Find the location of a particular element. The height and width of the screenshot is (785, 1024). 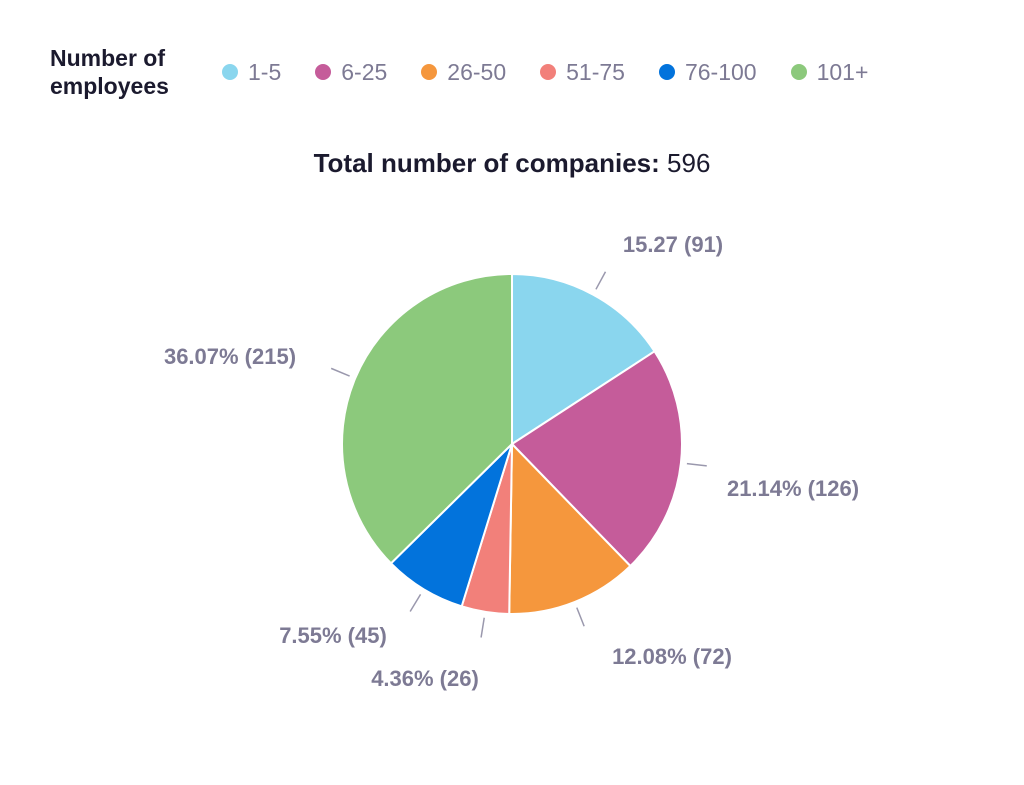

legend-label: 6-25 is located at coordinates (364, 71).